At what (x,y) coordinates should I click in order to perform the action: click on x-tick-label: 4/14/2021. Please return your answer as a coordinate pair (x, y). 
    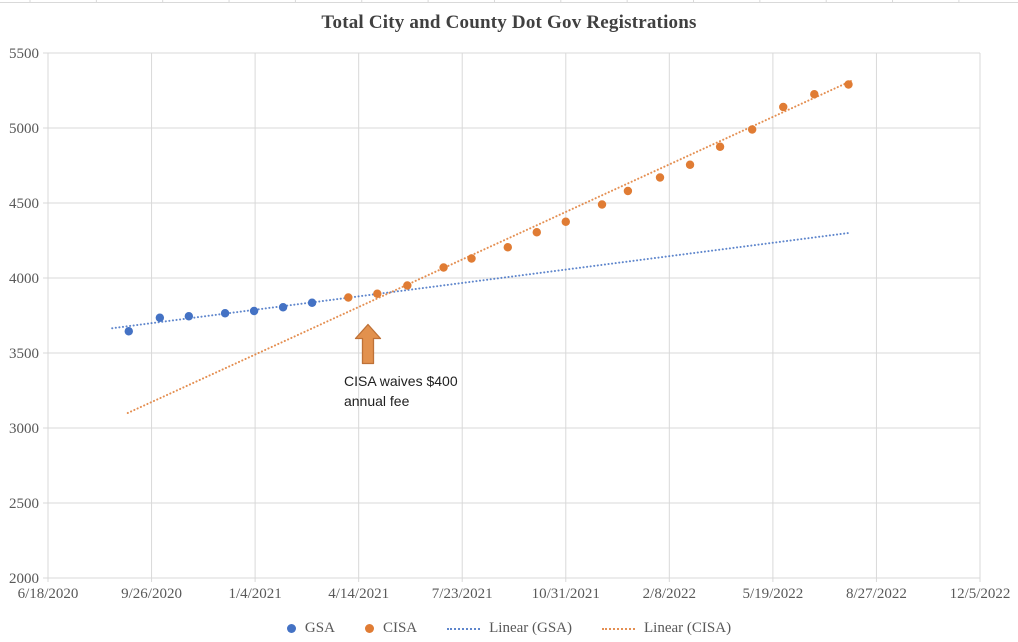
    Looking at the image, I should click on (358, 594).